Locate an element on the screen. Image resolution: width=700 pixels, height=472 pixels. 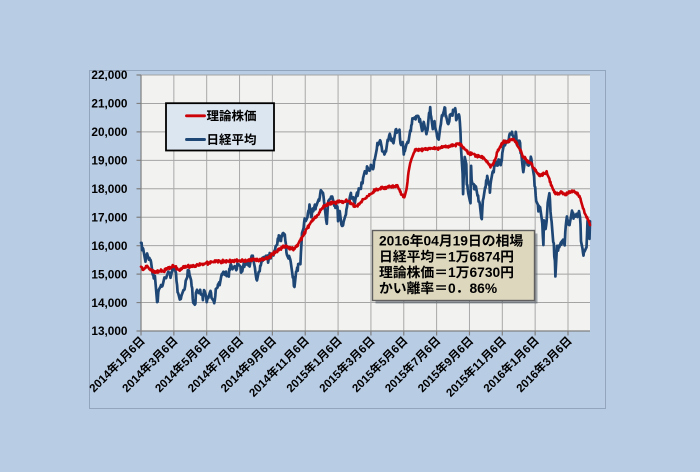
svg-text: 13,000 is located at coordinates (109, 331).